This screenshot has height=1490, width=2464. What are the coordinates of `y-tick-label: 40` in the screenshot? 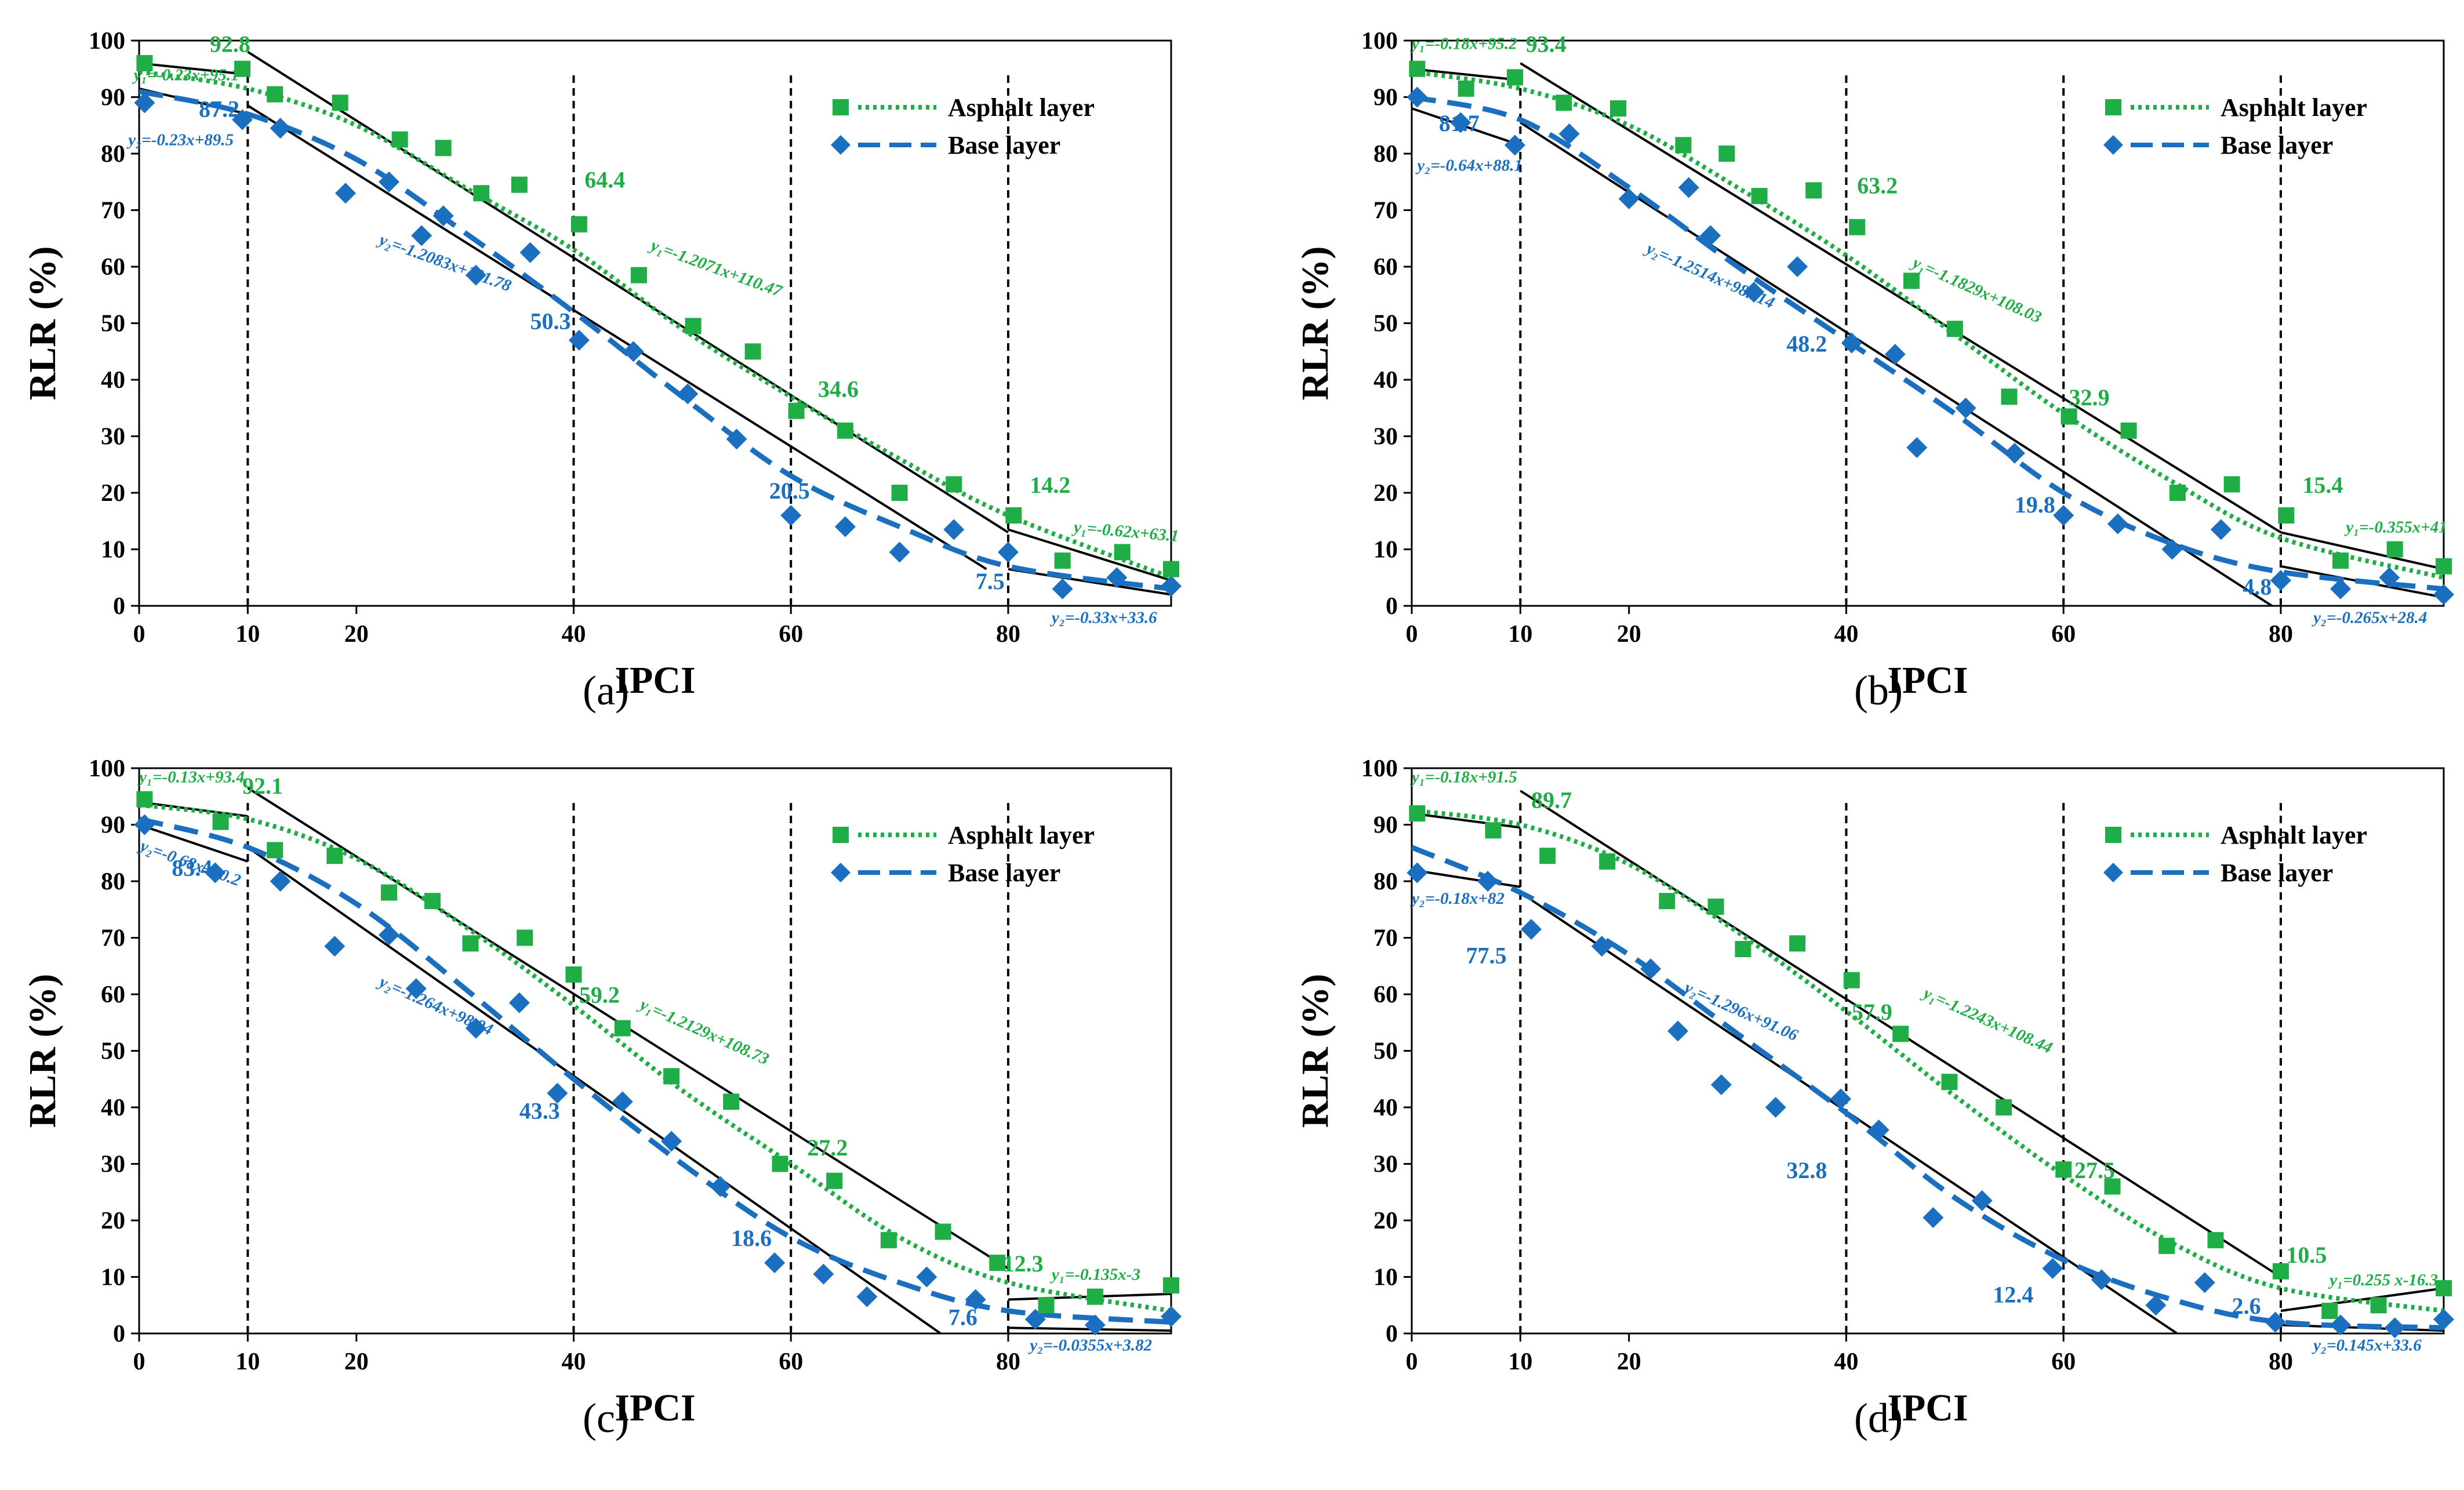 It's located at (1385, 381).